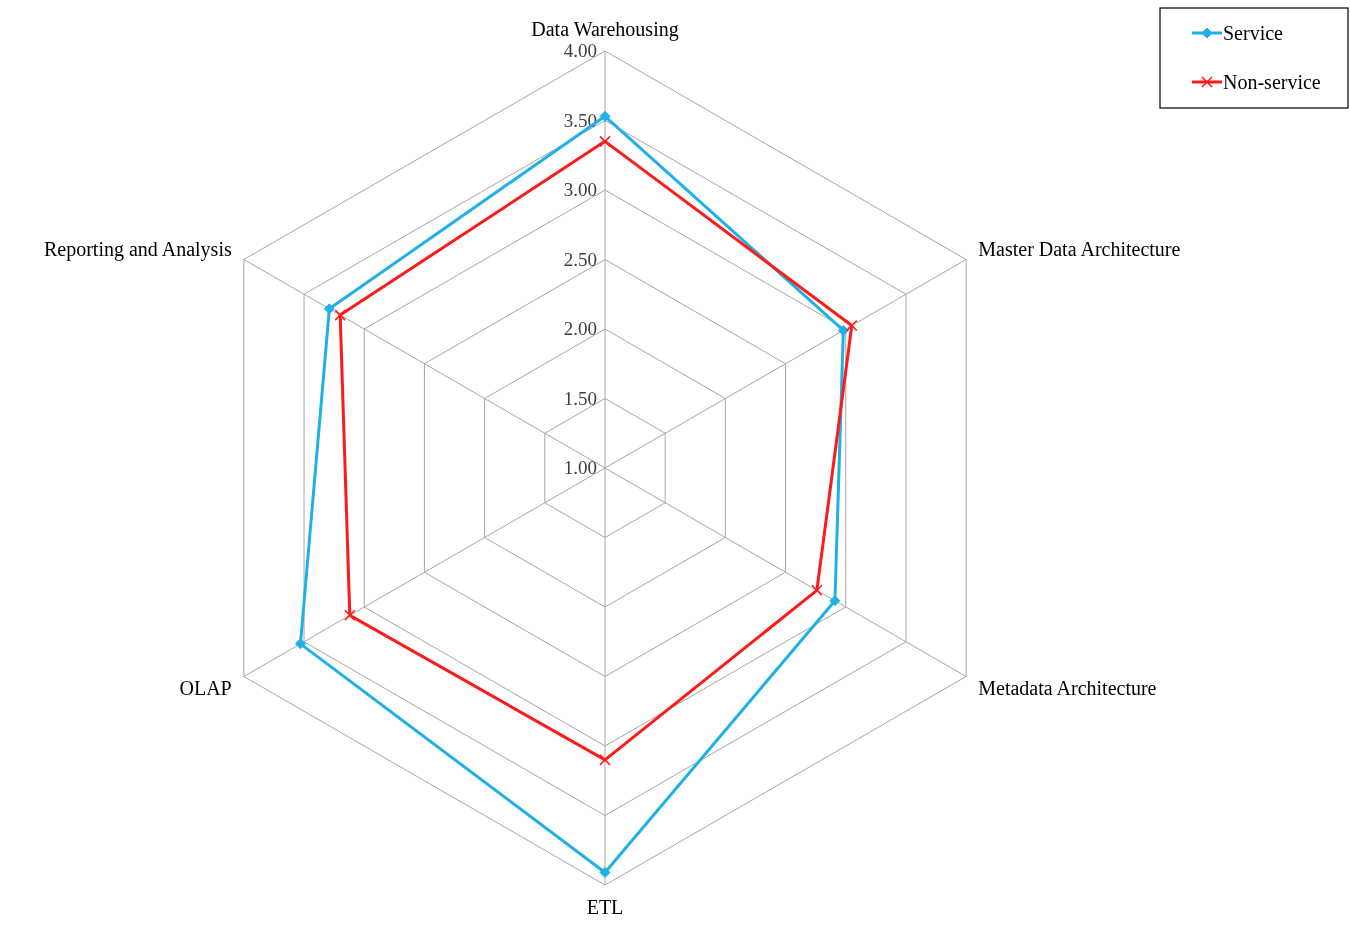 The height and width of the screenshot is (929, 1350). I want to click on spoke-label: Metadata Architecture, so click(1067, 687).